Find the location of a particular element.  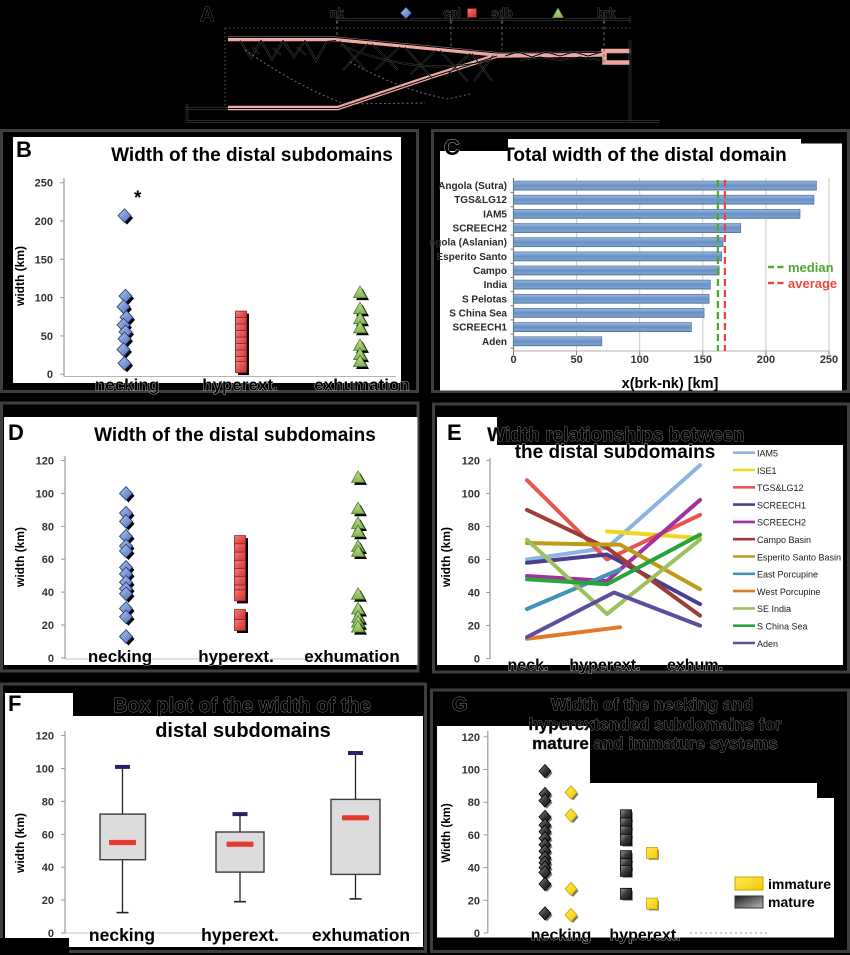

svg-text: cpl is located at coordinates (451, 13).